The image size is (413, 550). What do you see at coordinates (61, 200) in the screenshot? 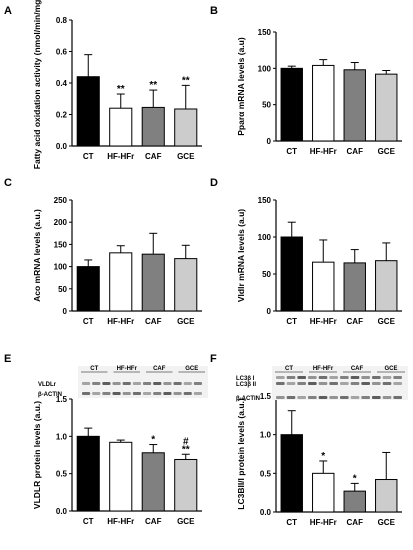
I see `y-tick-label: 250` at bounding box center [61, 200].